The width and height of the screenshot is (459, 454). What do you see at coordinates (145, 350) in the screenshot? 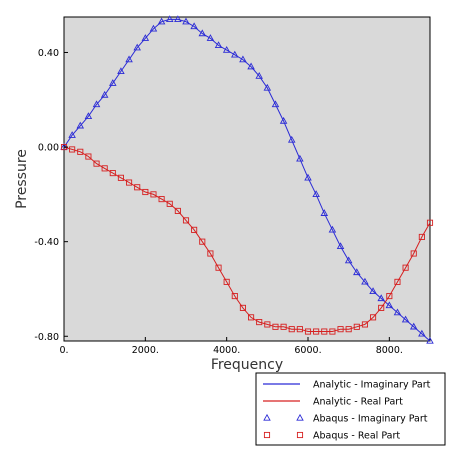
I see `x-tick-label: 2000.` at bounding box center [145, 350].